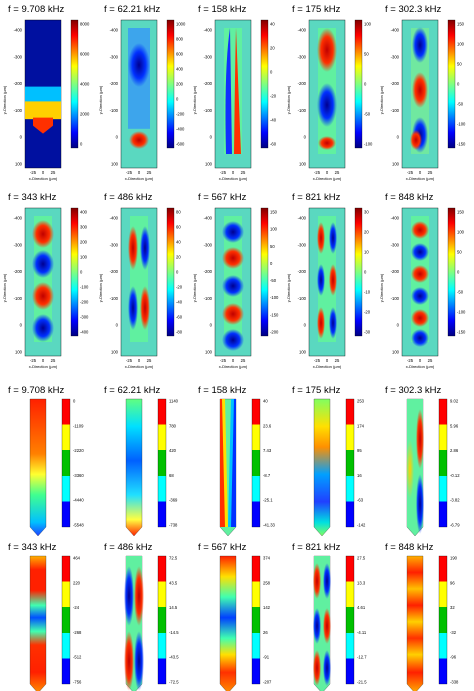 The image size is (474, 691). I want to click on colorbar-tick-label: 2000, so click(85, 114).